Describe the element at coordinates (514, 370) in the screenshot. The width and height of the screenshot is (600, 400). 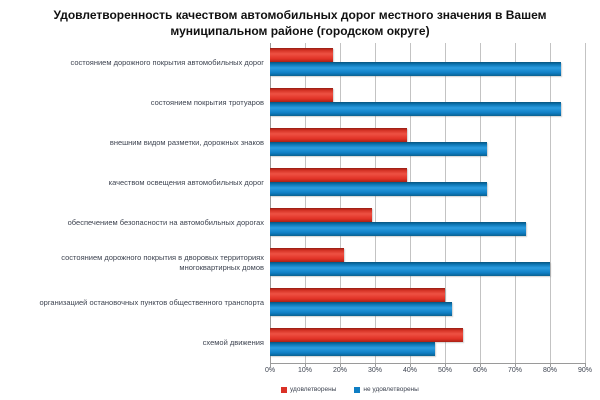
I see `x-axis-tick-label: 70%` at that location.